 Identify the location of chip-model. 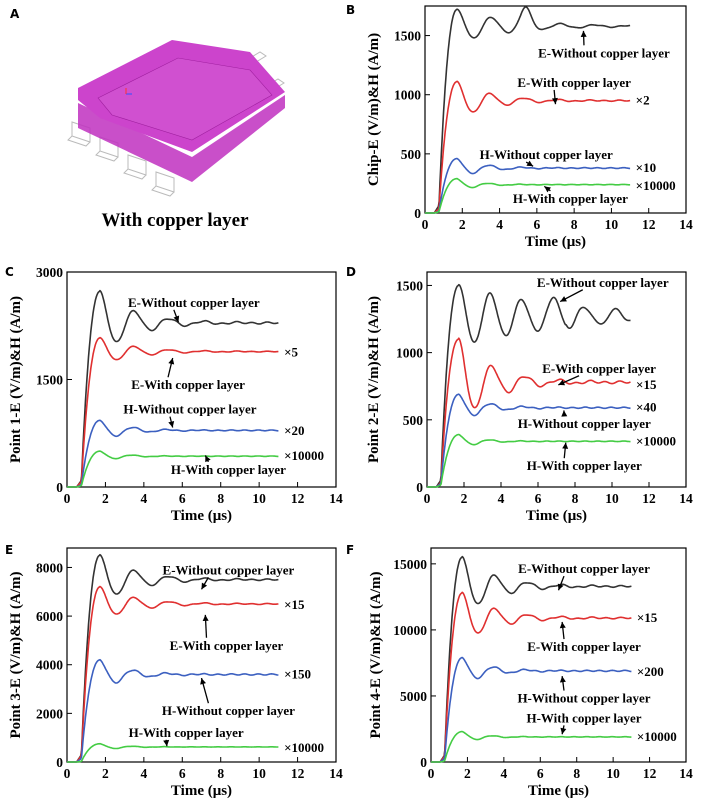
(176, 118).